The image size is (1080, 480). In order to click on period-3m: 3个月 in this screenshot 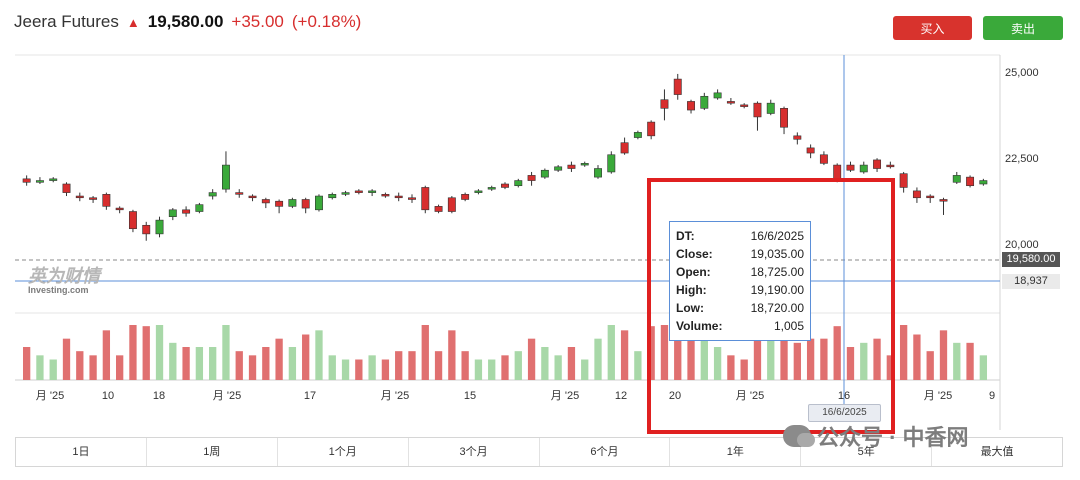, I will do `click(474, 452)`.